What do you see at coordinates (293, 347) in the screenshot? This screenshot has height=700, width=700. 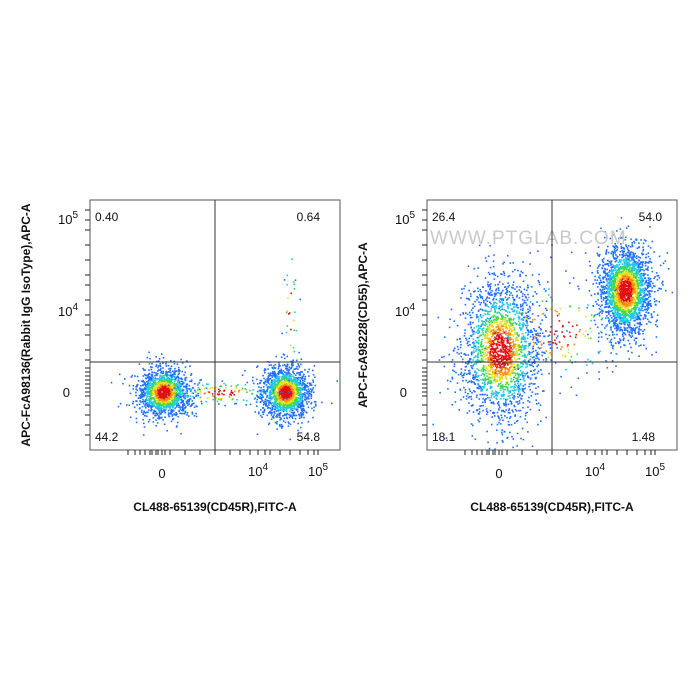 I see `outlier-point` at bounding box center [293, 347].